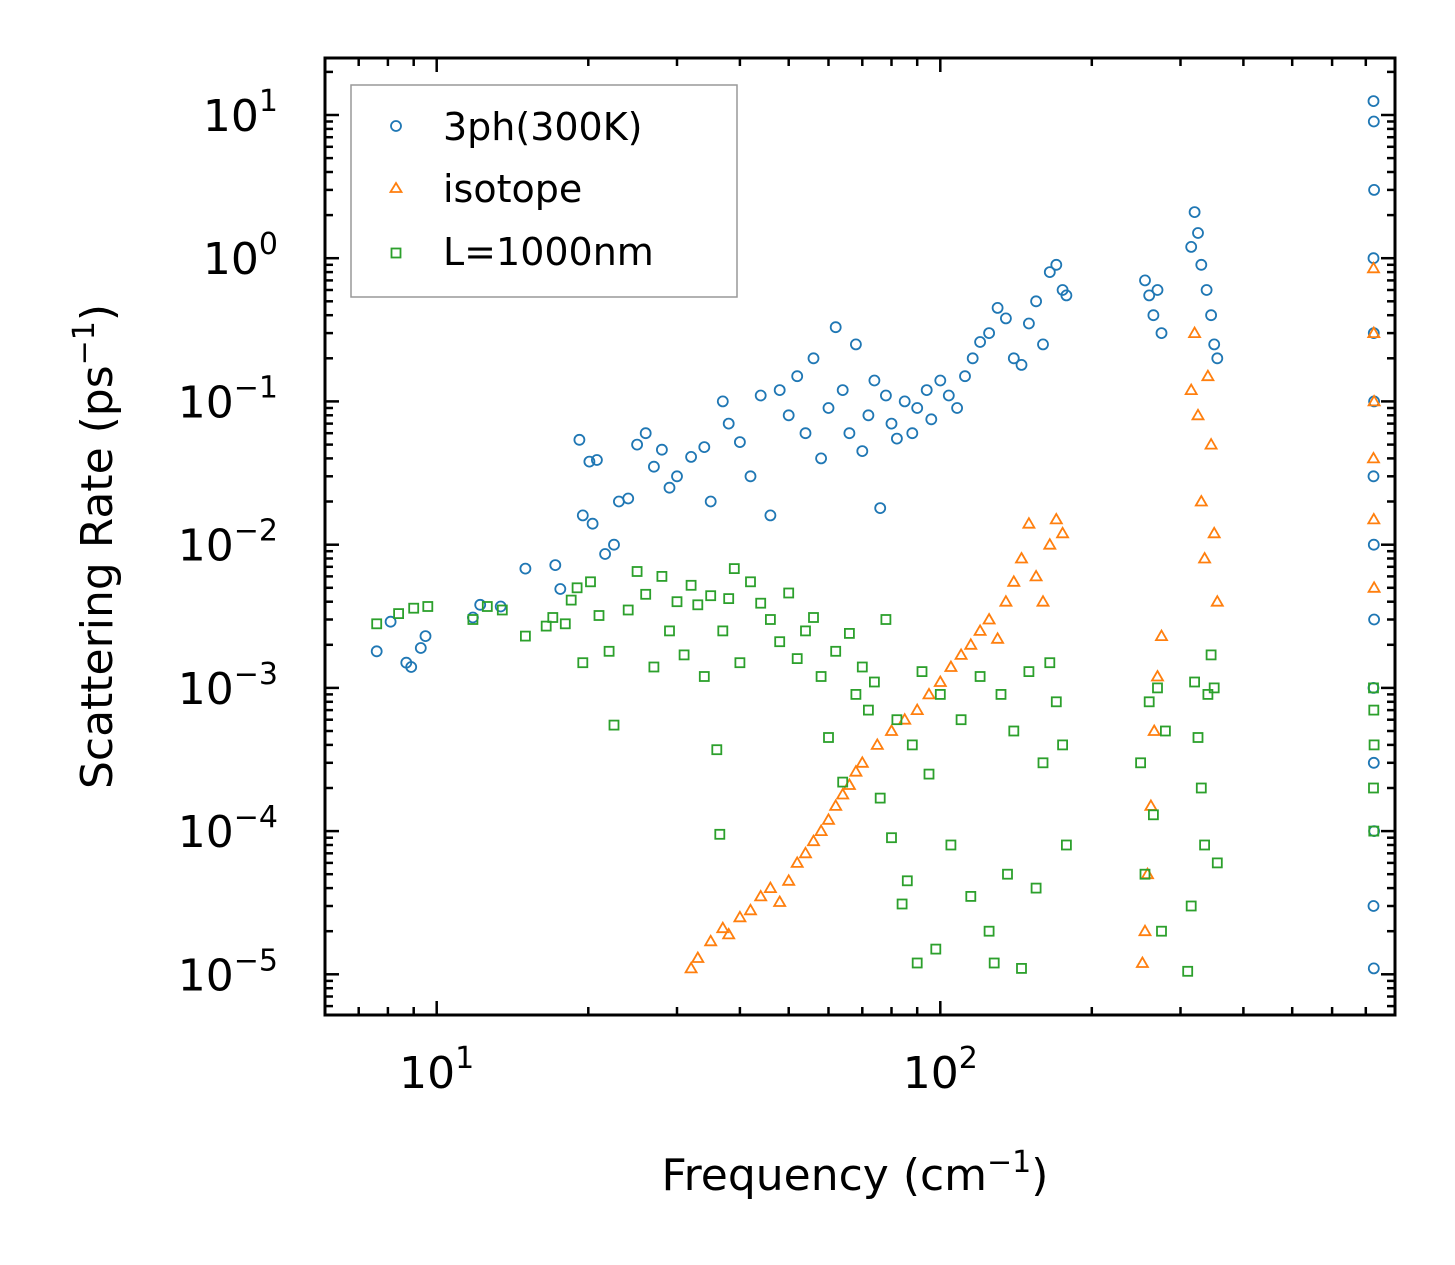  What do you see at coordinates (1009, 1162) in the screenshot?
I see `x-axis-title-sup: −1` at bounding box center [1009, 1162].